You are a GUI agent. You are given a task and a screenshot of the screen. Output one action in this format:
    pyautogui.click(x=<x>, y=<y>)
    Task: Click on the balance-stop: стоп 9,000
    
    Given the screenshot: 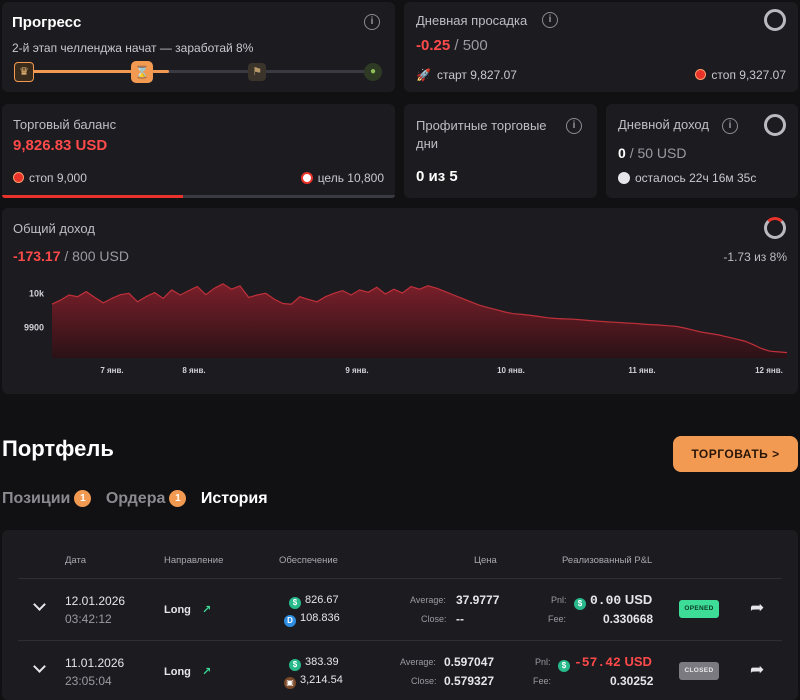 What is the action you would take?
    pyautogui.click(x=50, y=178)
    